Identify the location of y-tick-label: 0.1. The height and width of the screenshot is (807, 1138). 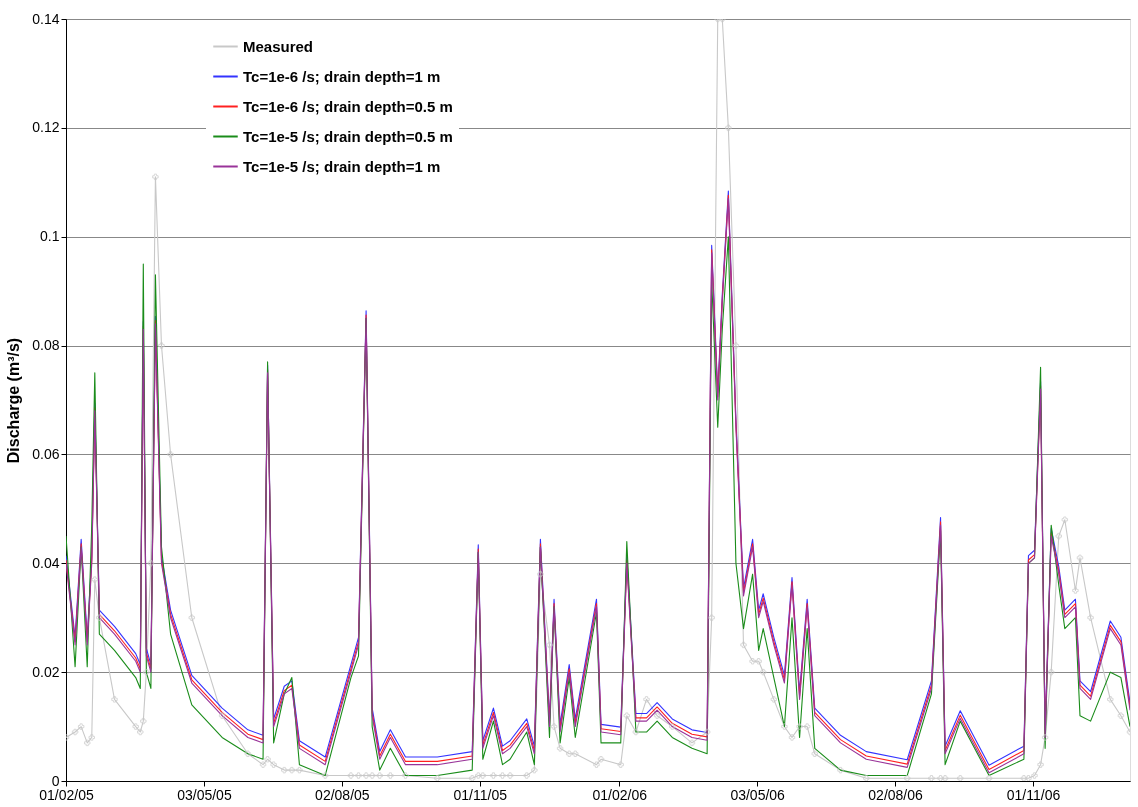
(50, 236).